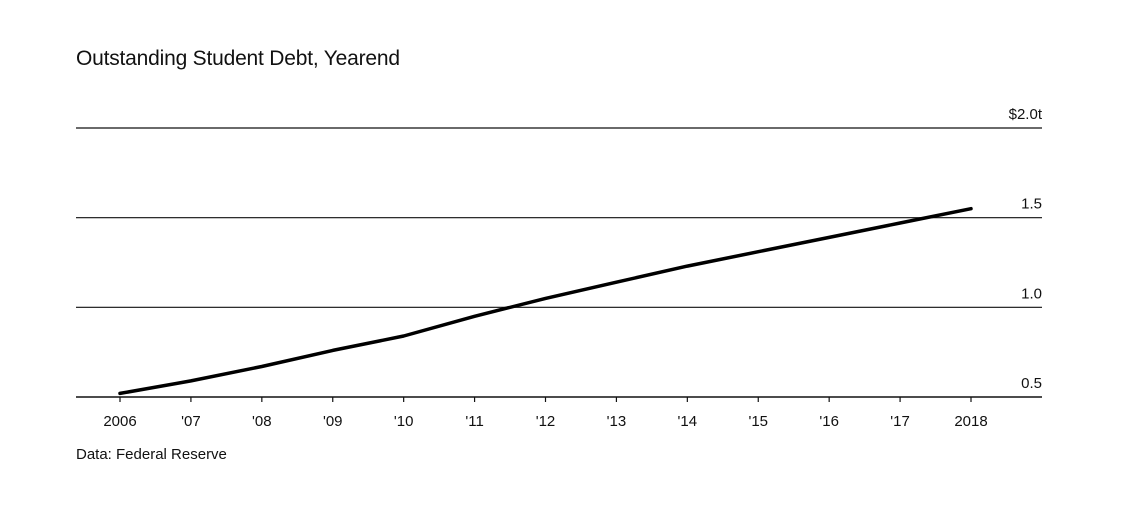  I want to click on x-tick-label: '12, so click(546, 421).